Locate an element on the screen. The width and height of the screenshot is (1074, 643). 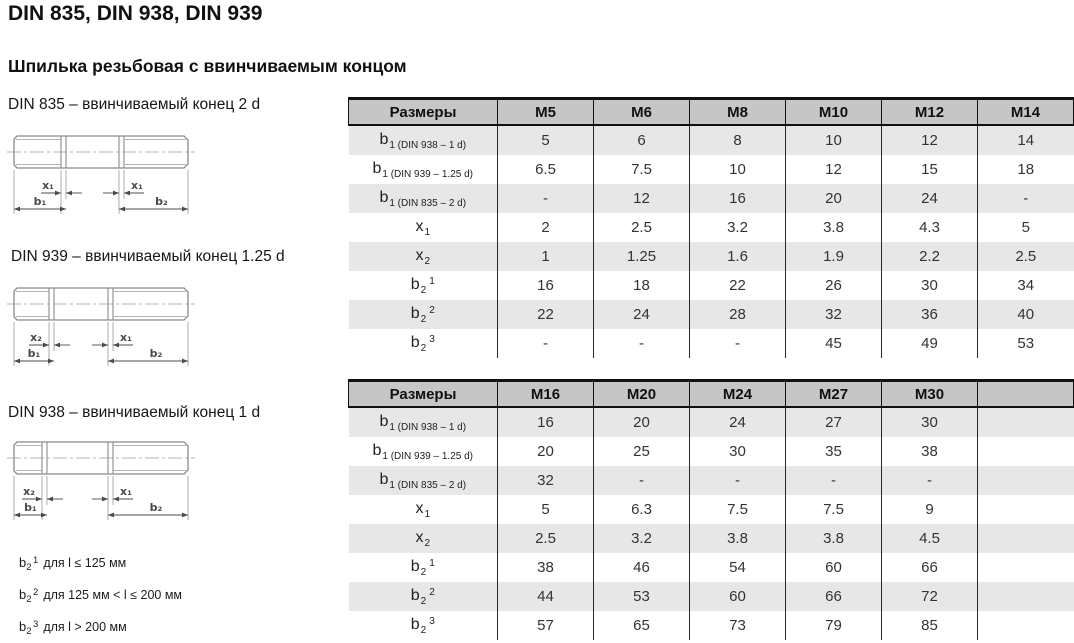
value-cell: 3.8 is located at coordinates (833, 538).